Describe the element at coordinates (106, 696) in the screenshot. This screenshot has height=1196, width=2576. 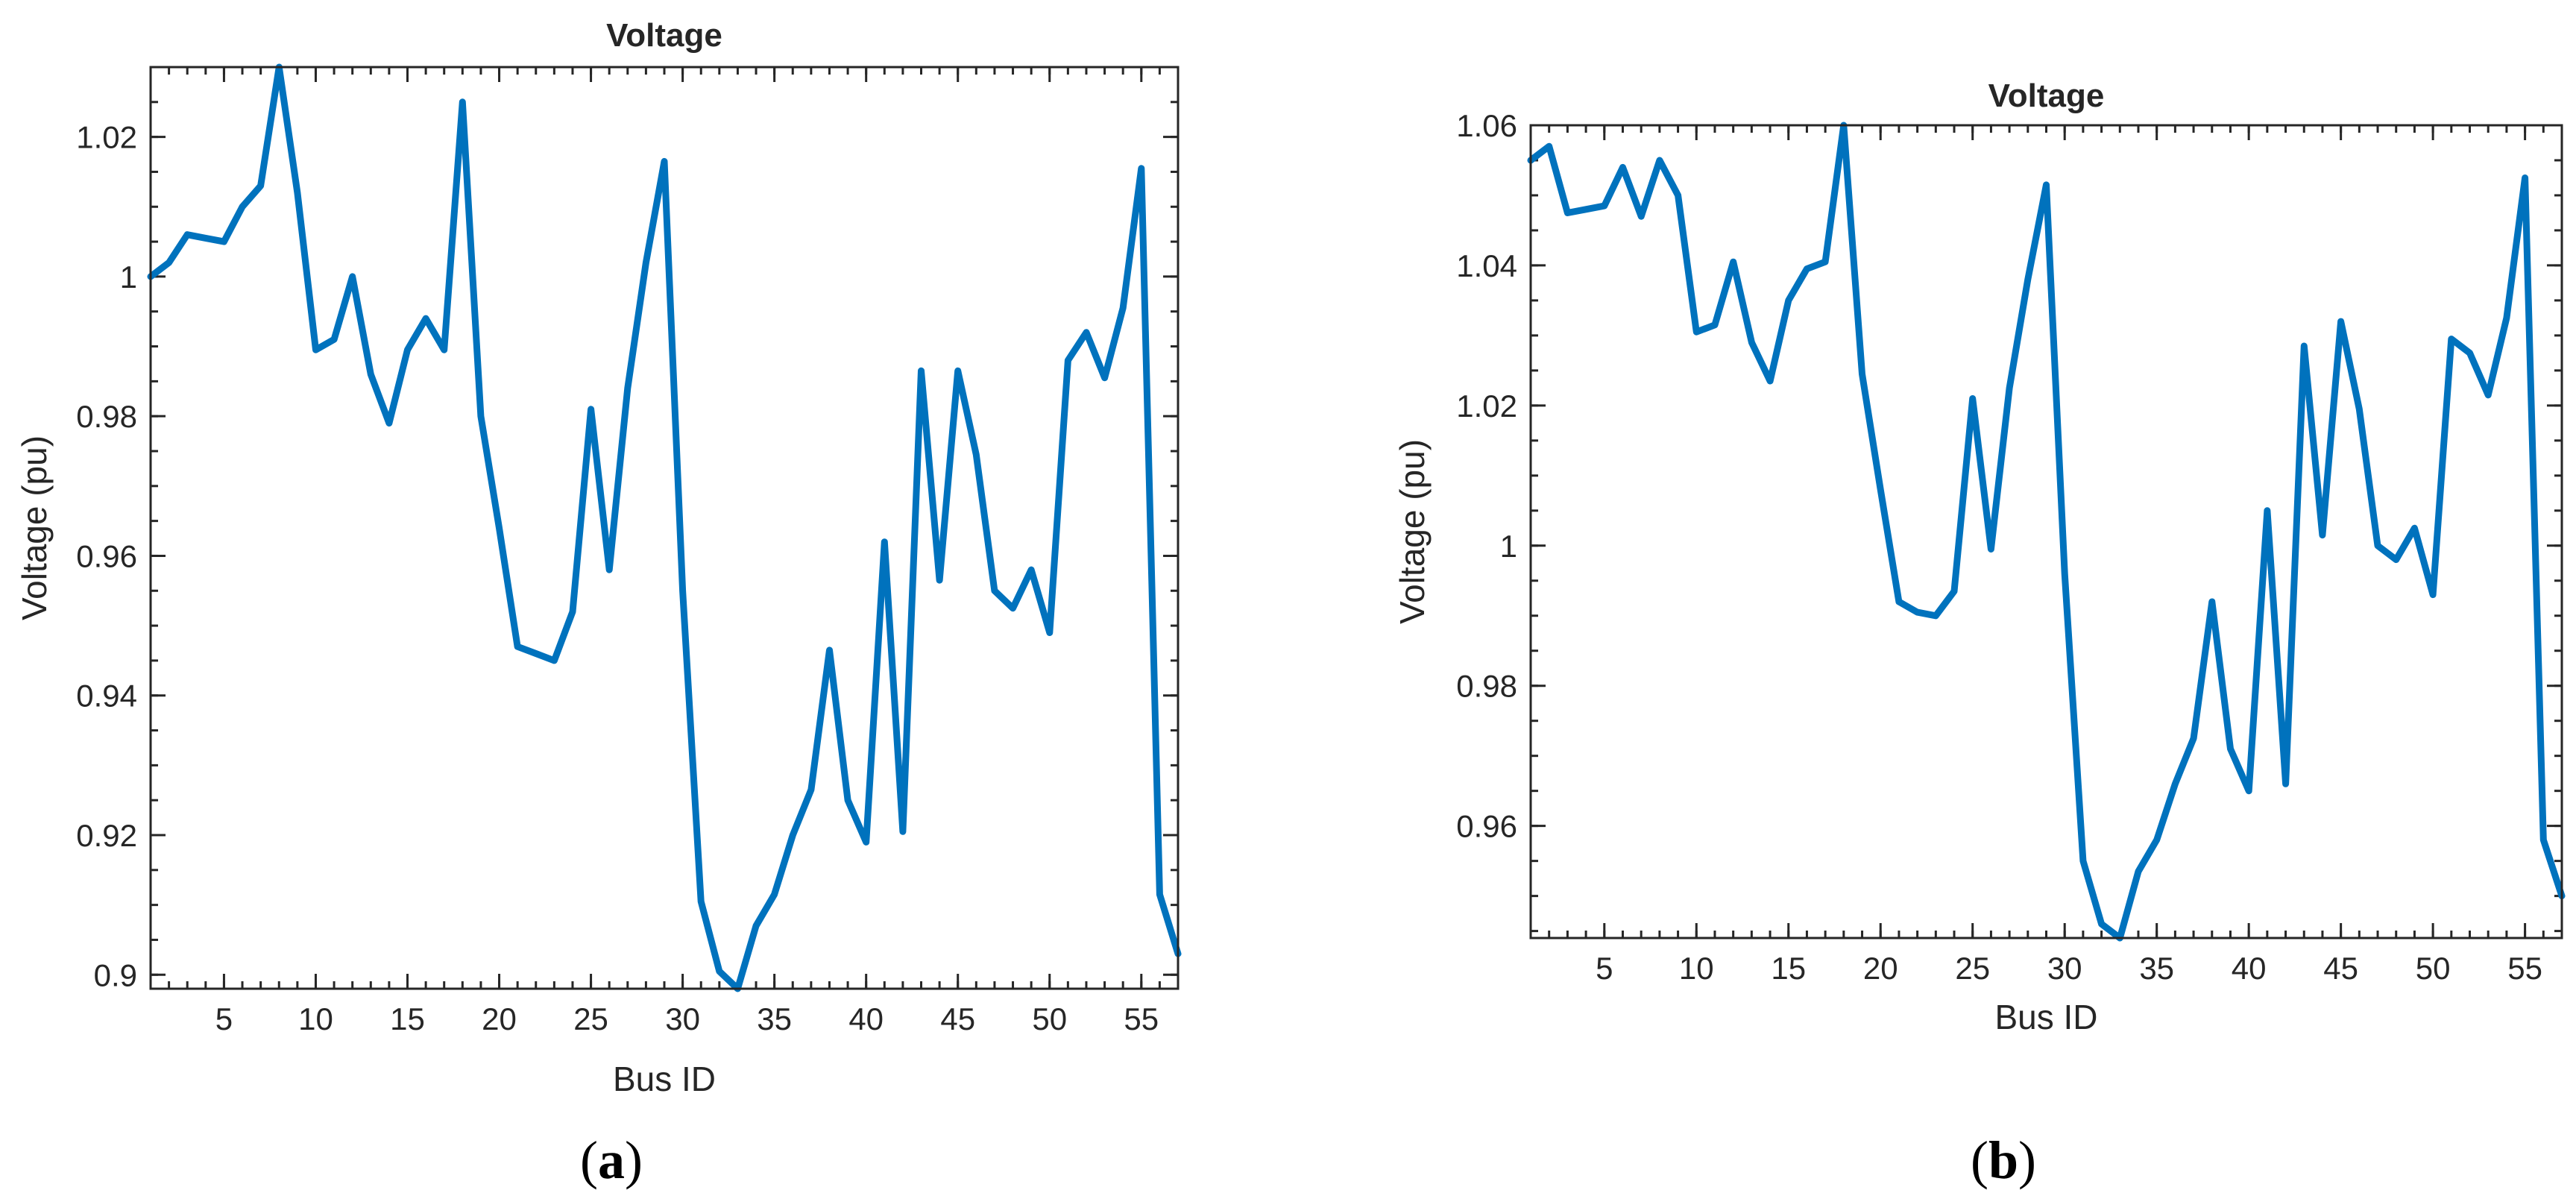
I see `y-tick-label: 0.94` at that location.